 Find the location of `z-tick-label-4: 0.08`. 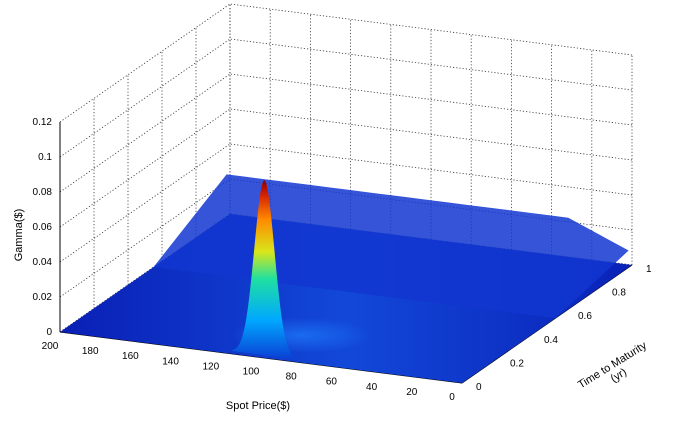

z-tick-label-4: 0.08 is located at coordinates (43, 192).